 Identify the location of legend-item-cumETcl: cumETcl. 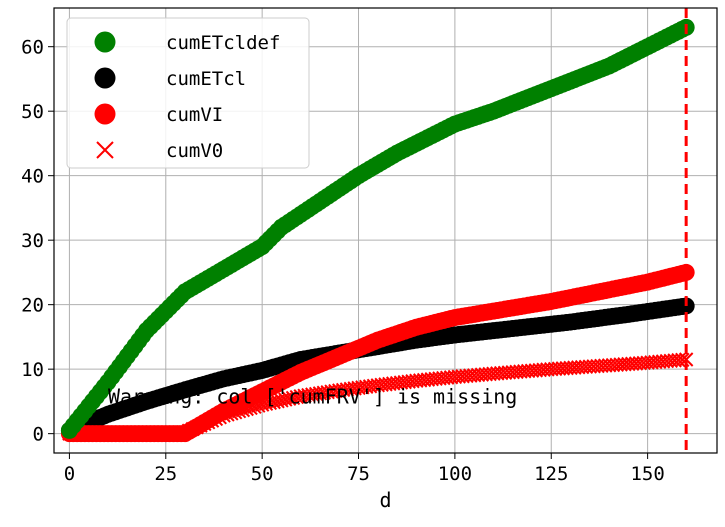
(170, 78).